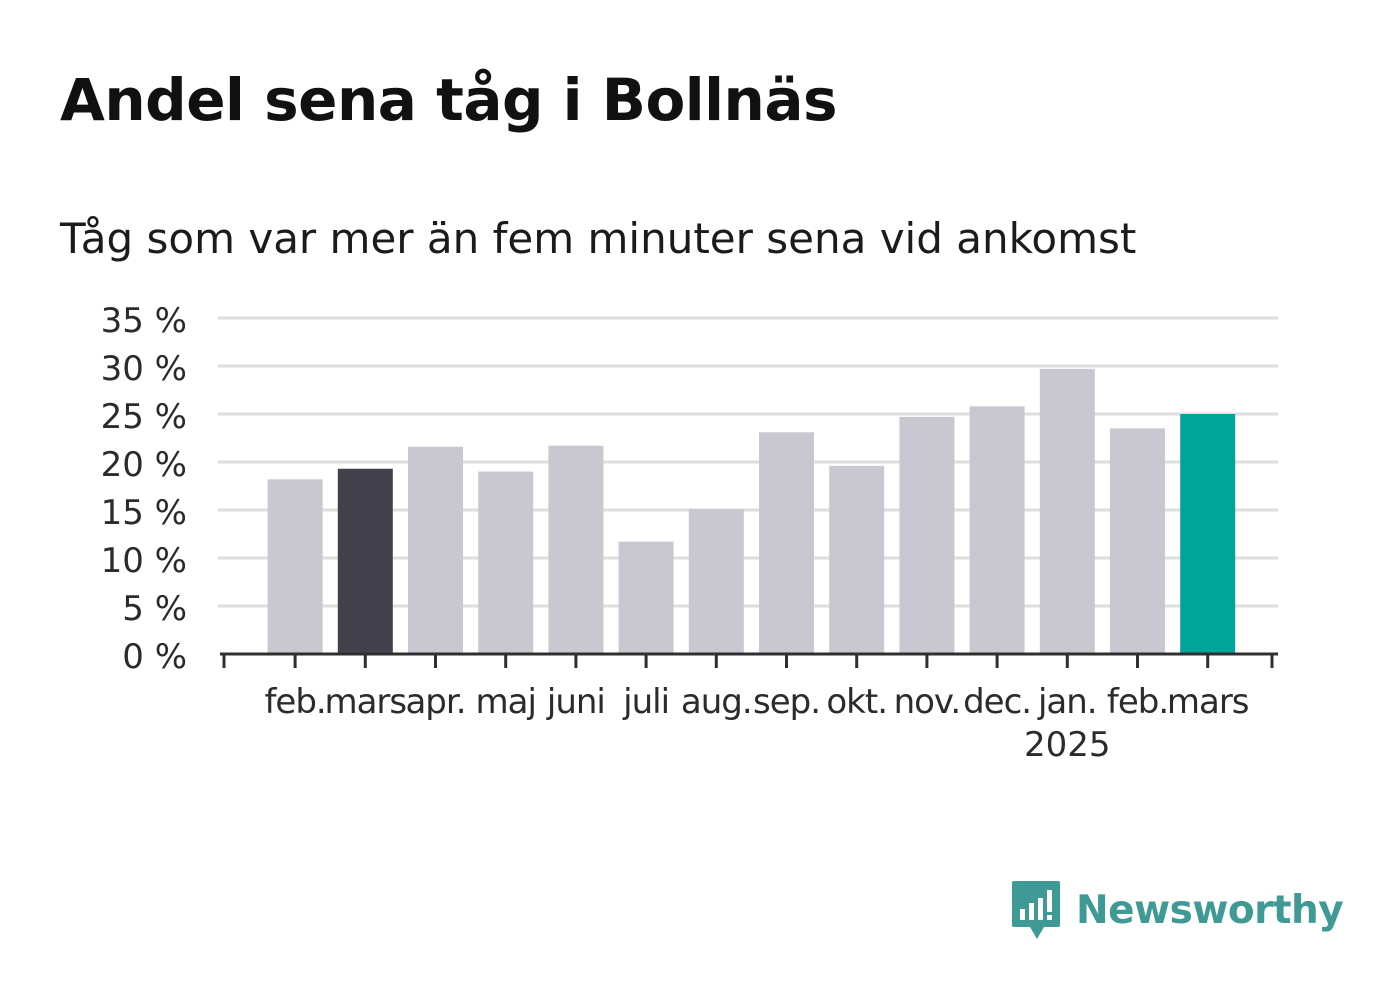 The width and height of the screenshot is (1382, 999). Describe the element at coordinates (449, 100) in the screenshot. I see `chart-title: Andel sena tåg i Bollnäs` at that location.